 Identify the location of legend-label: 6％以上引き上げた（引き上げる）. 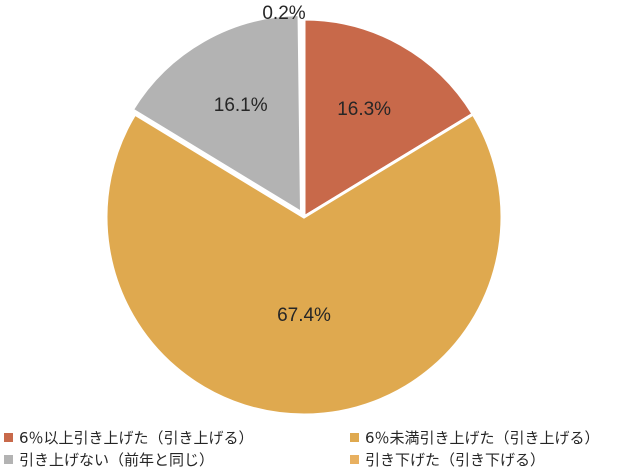
(136, 437).